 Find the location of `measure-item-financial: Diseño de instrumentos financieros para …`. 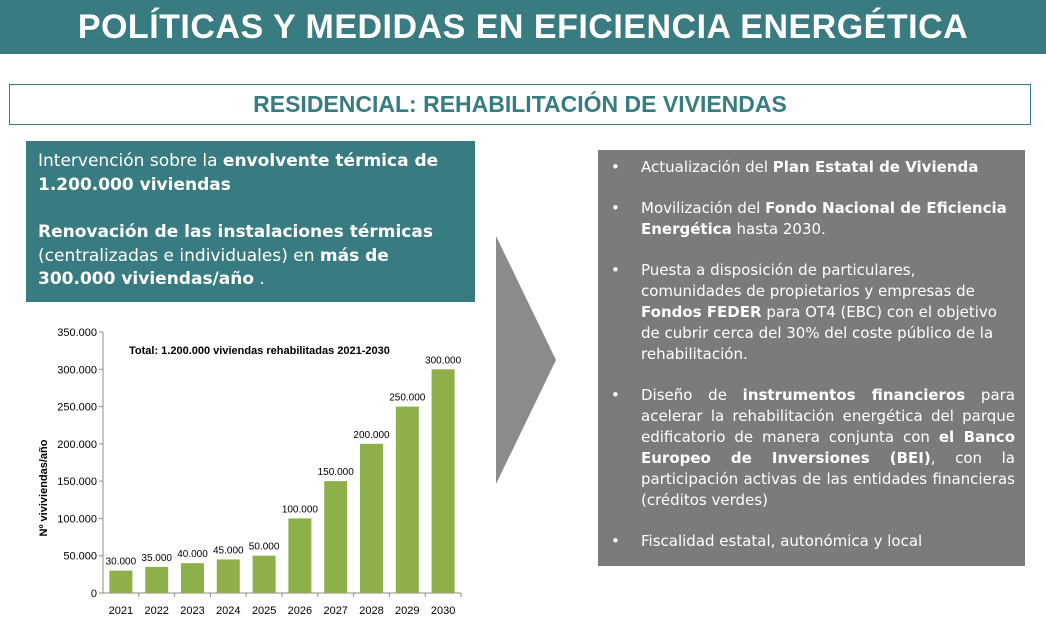

measure-item-financial: Diseño de instrumentos financieros para … is located at coordinates (811, 448).